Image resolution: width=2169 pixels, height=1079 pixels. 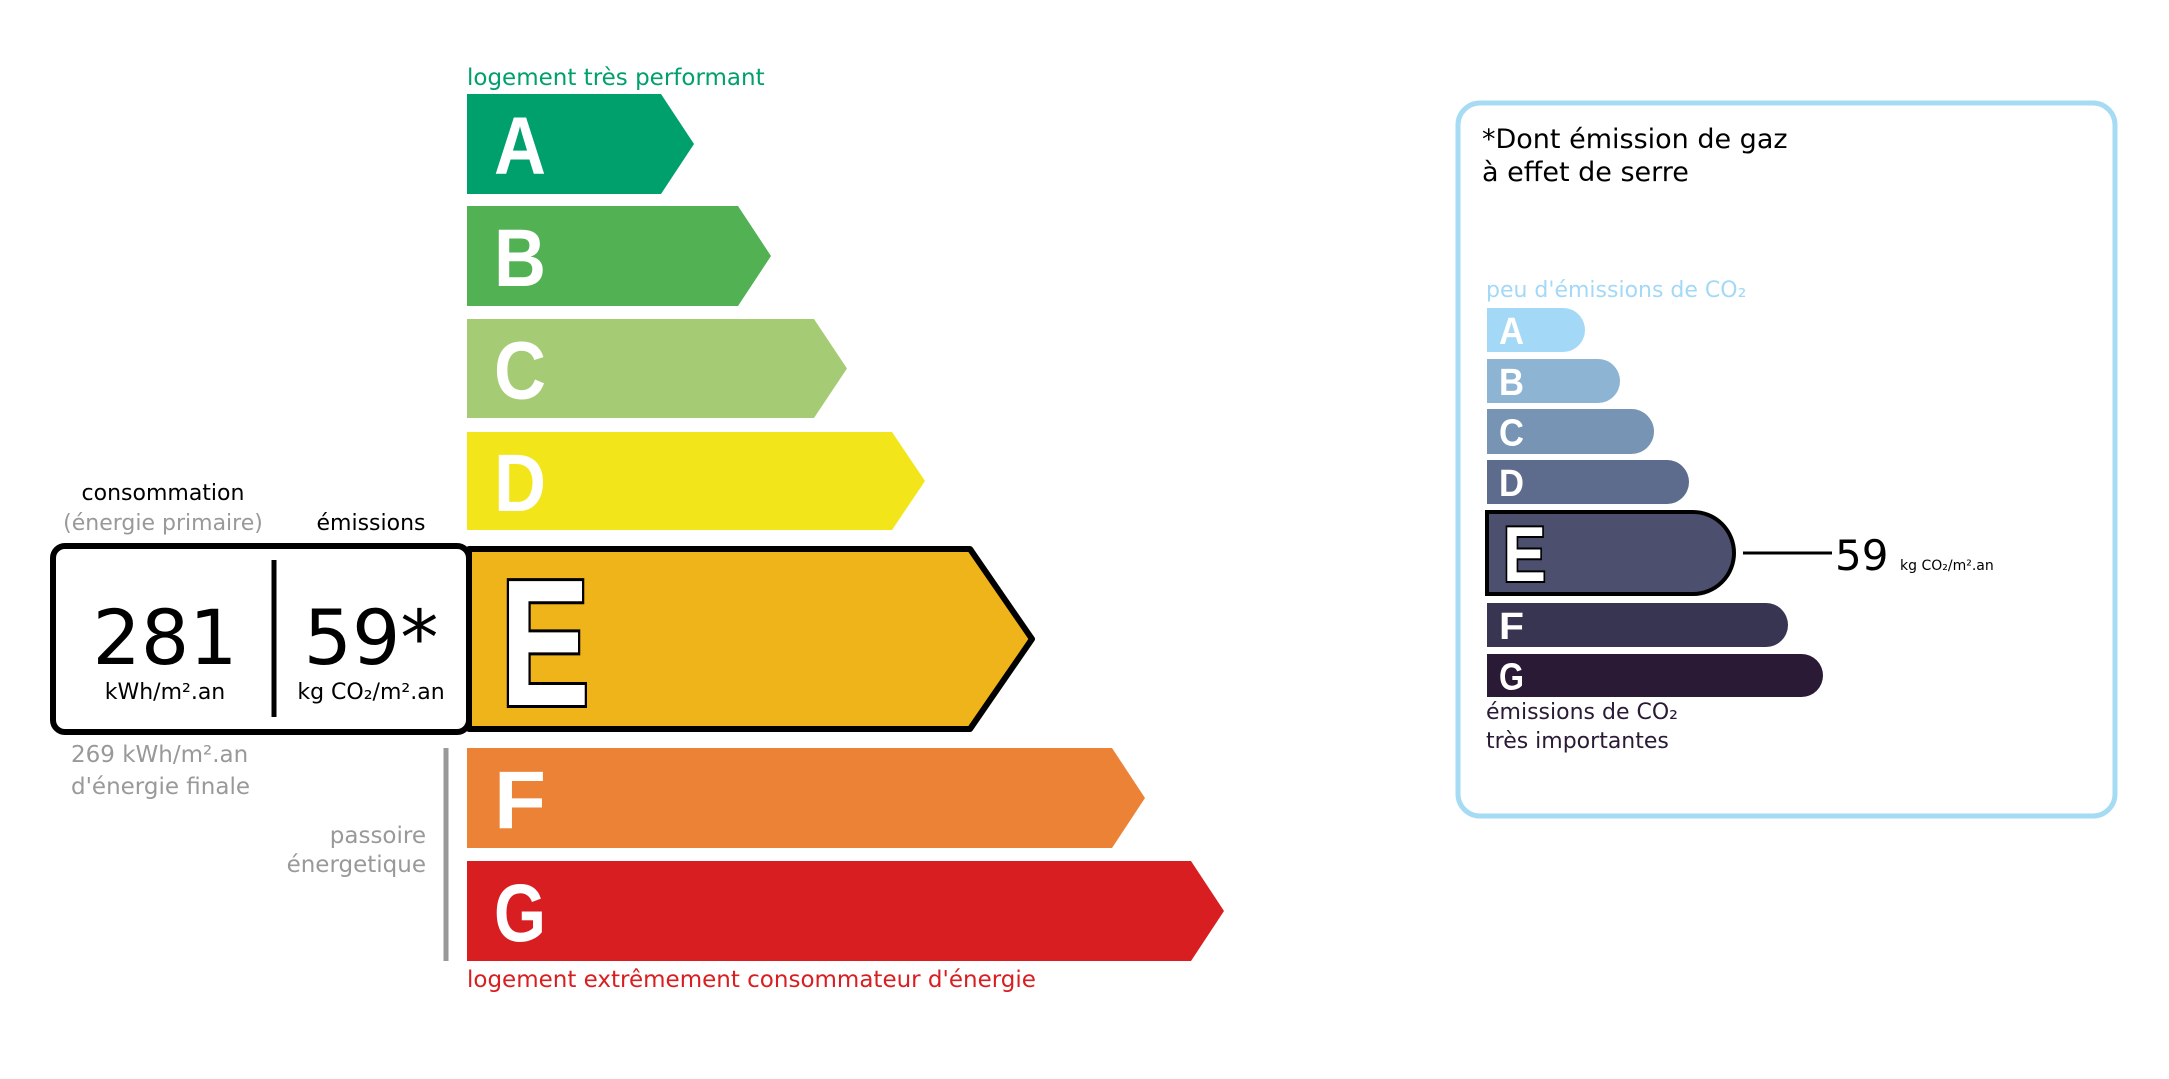 I want to click on dpe-class-bar-c, so click(x=657, y=368).